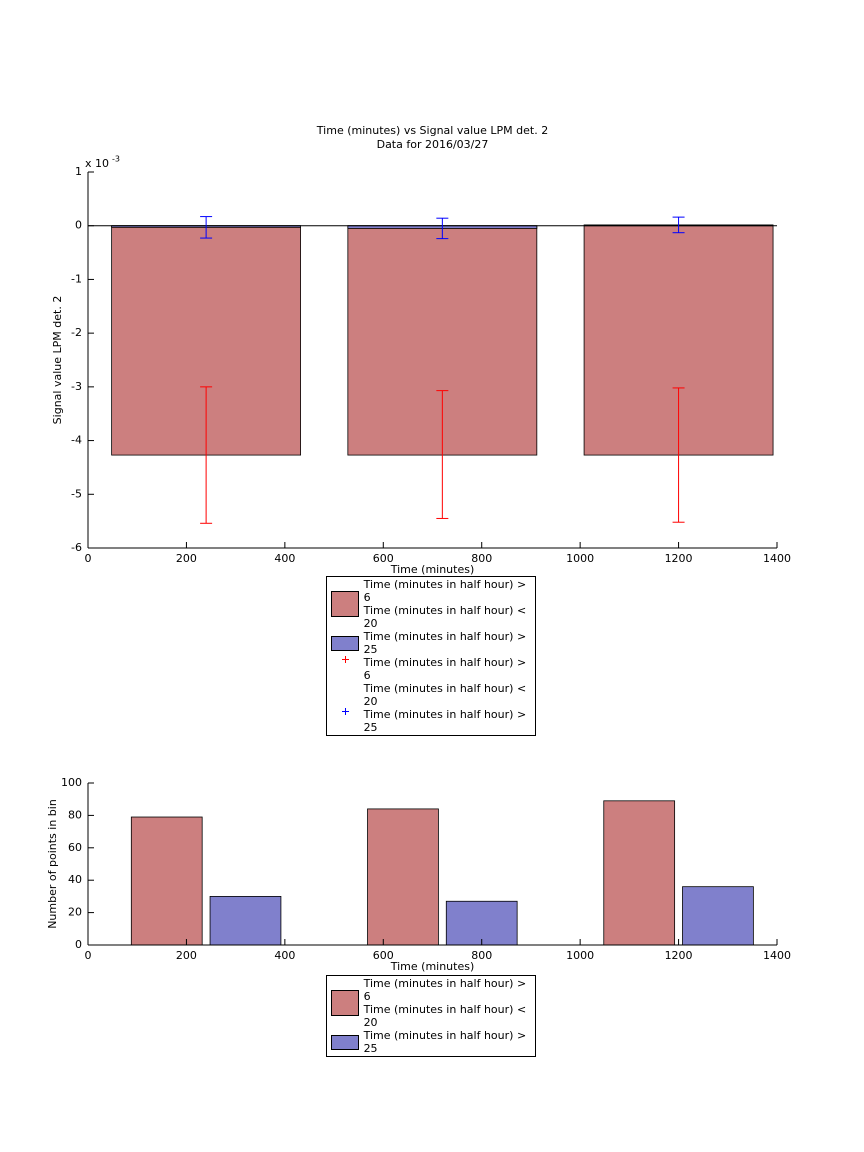  I want to click on chart-subtitle: Data for 2016/03/27, so click(433, 144).